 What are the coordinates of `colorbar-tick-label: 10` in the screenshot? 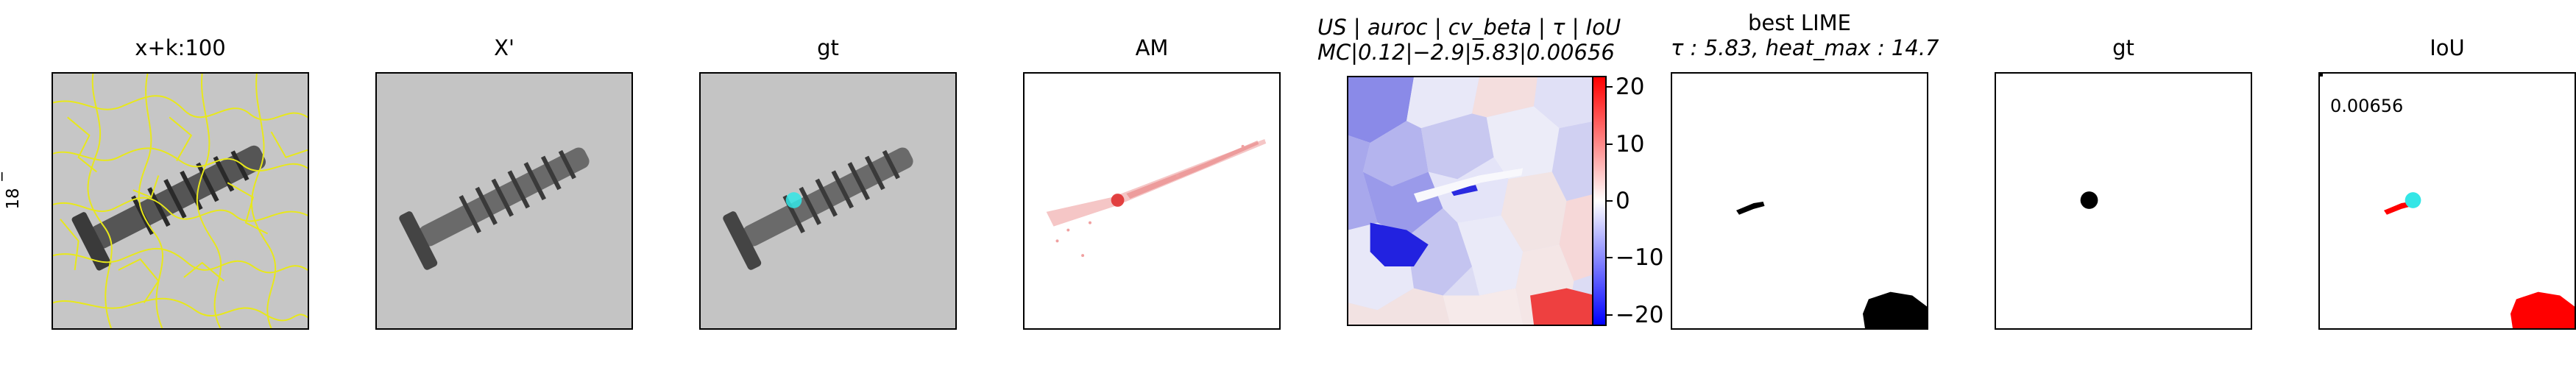 It's located at (1631, 144).